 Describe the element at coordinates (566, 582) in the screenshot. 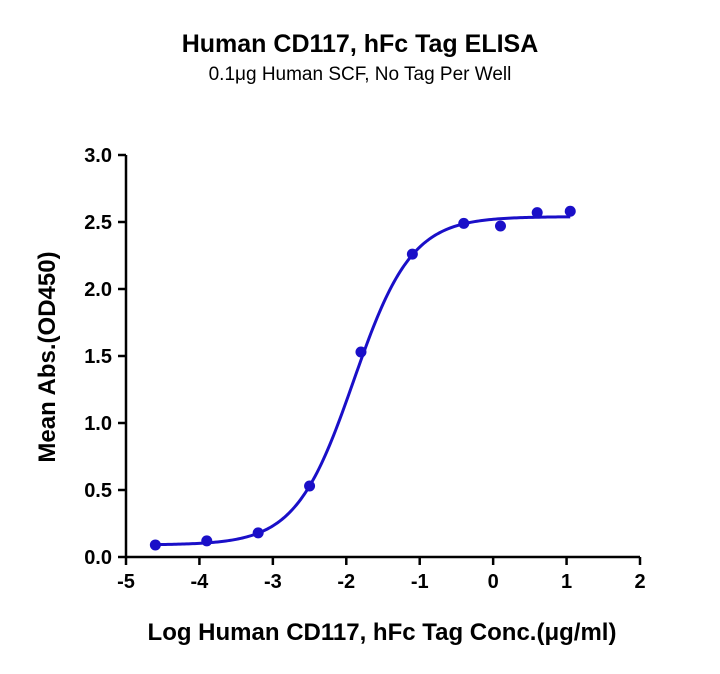

I see `x-tick-label: 1` at that location.